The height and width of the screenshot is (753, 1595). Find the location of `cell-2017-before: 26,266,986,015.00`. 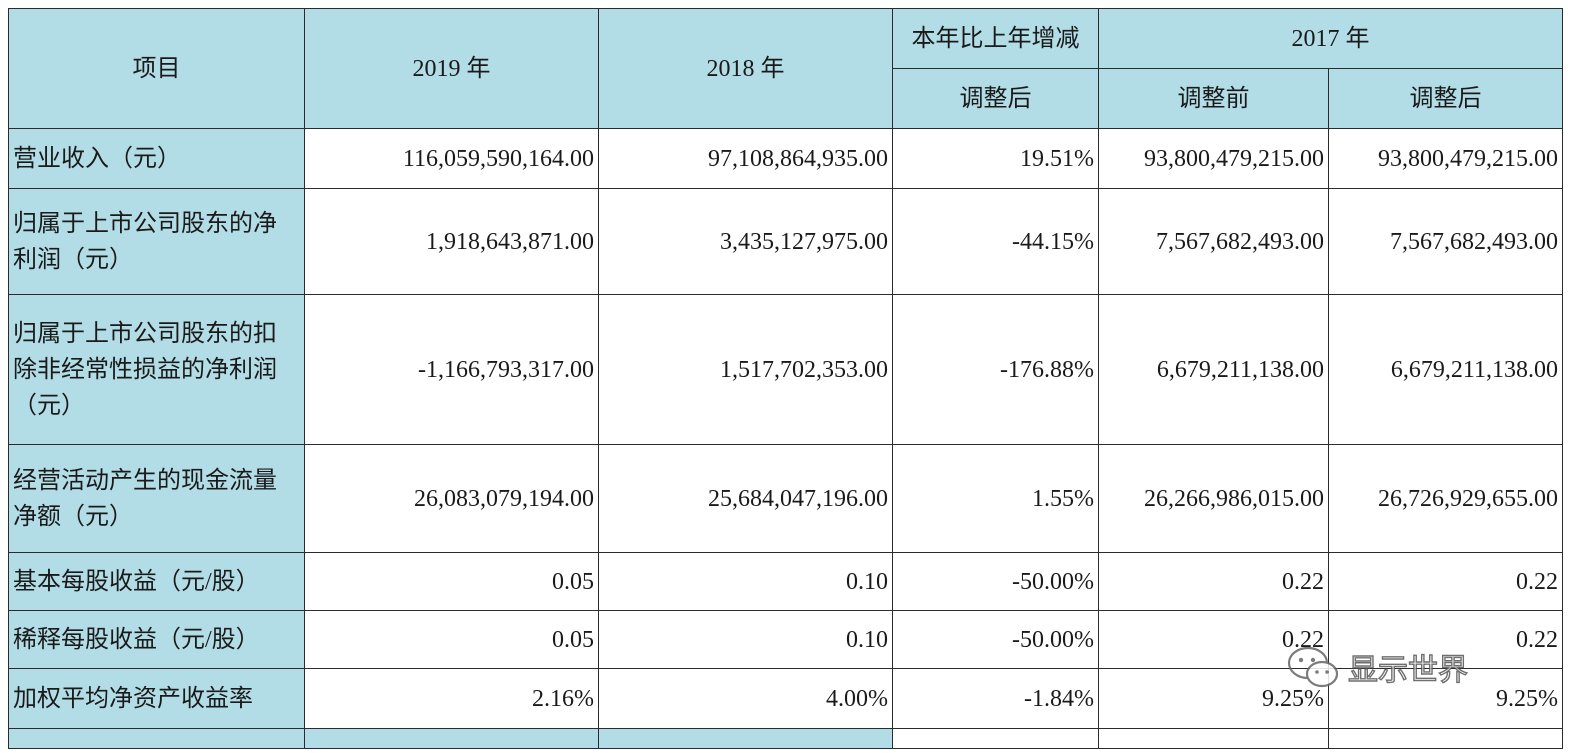

cell-2017-before: 26,266,986,015.00 is located at coordinates (1213, 498).